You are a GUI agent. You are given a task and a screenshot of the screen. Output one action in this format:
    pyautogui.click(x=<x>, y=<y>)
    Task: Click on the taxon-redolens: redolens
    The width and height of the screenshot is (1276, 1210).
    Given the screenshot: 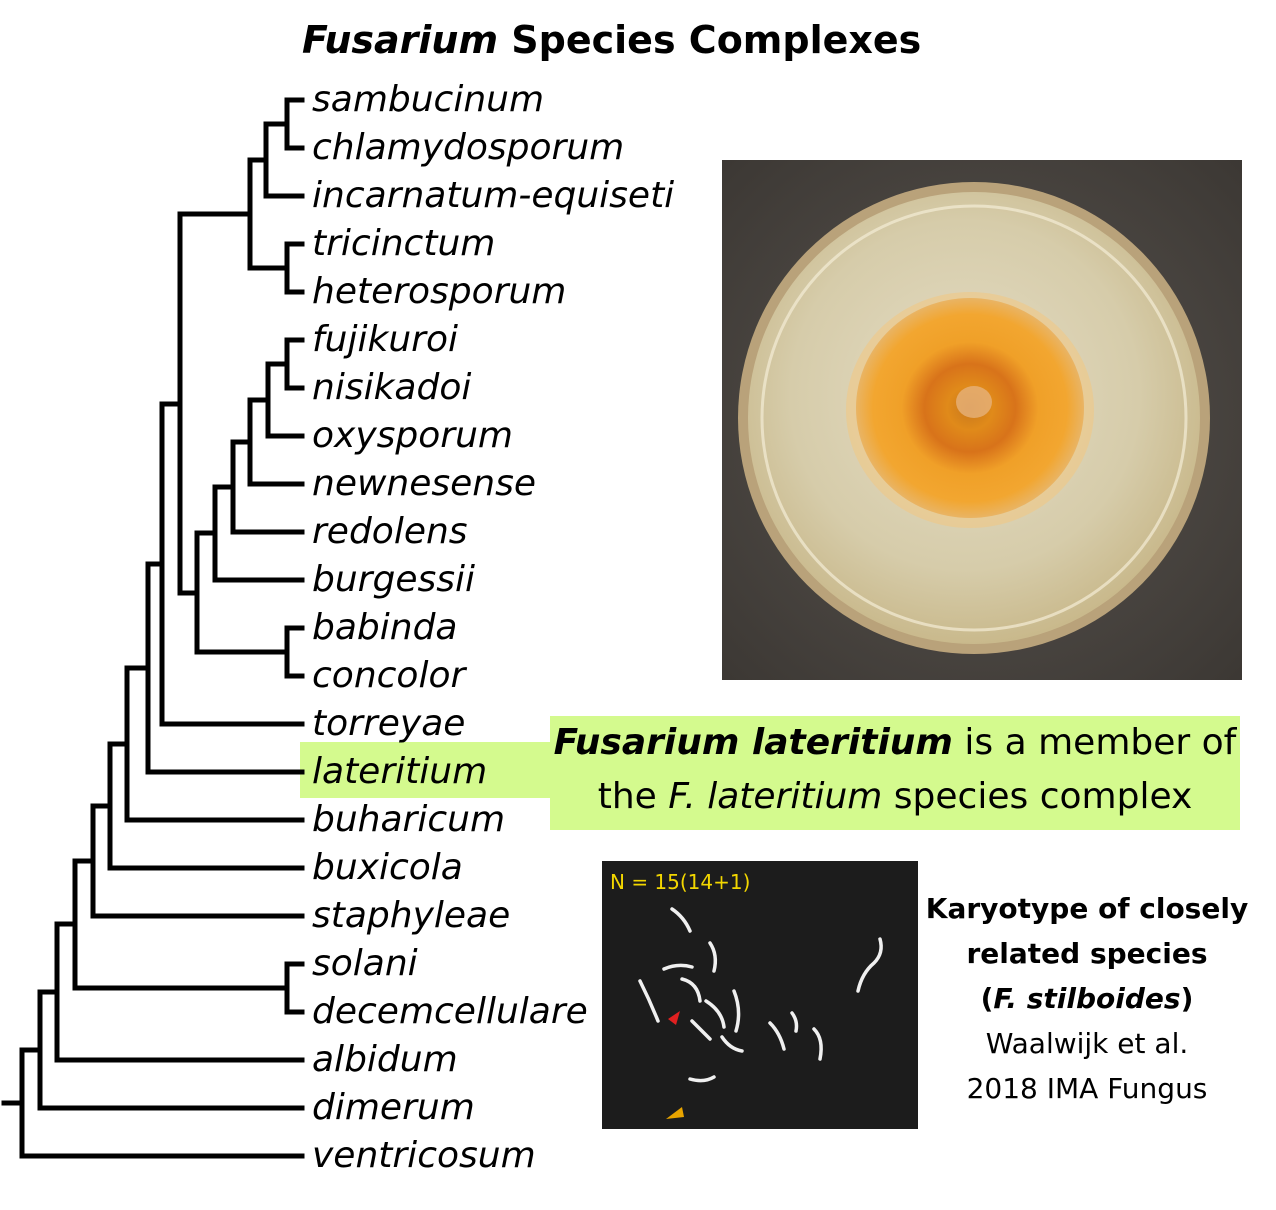 What is the action you would take?
    pyautogui.click(x=390, y=531)
    